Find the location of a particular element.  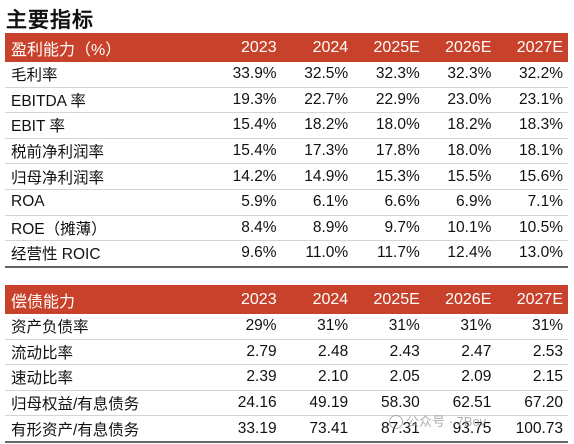

table-row: 经营性 ROIC 9.6% 11.0% 11.7% 12.4% 13.0% is located at coordinates (286, 254).